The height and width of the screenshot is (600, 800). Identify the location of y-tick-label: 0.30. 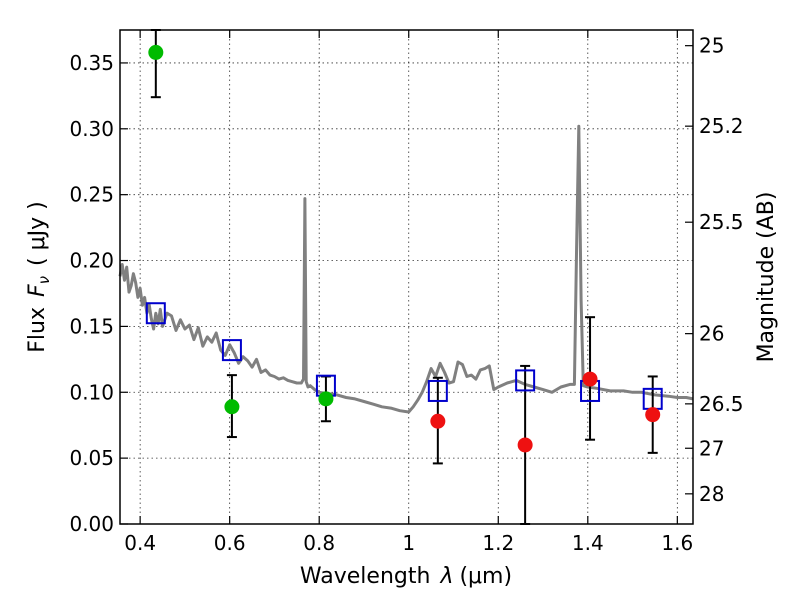
(91, 129).